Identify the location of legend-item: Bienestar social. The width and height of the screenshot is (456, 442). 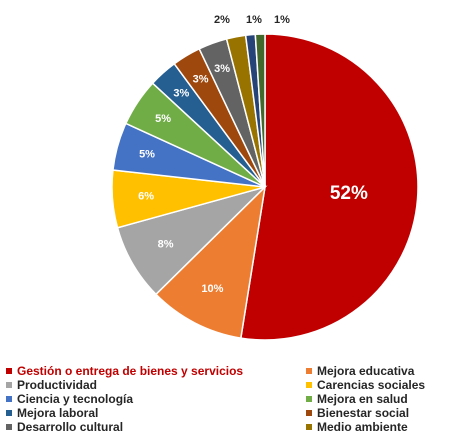
(357, 413).